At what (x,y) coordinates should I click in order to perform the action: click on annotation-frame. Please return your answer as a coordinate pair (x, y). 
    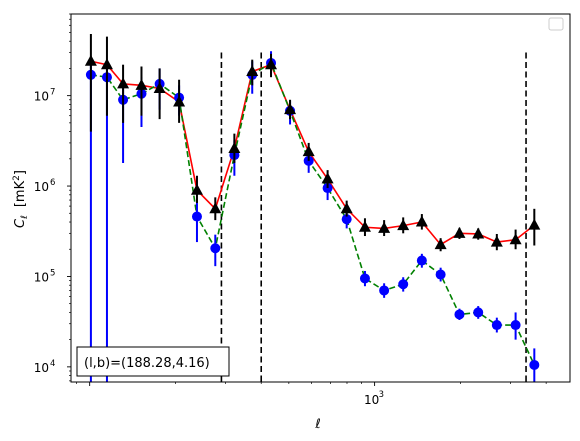
    Looking at the image, I should click on (153, 361).